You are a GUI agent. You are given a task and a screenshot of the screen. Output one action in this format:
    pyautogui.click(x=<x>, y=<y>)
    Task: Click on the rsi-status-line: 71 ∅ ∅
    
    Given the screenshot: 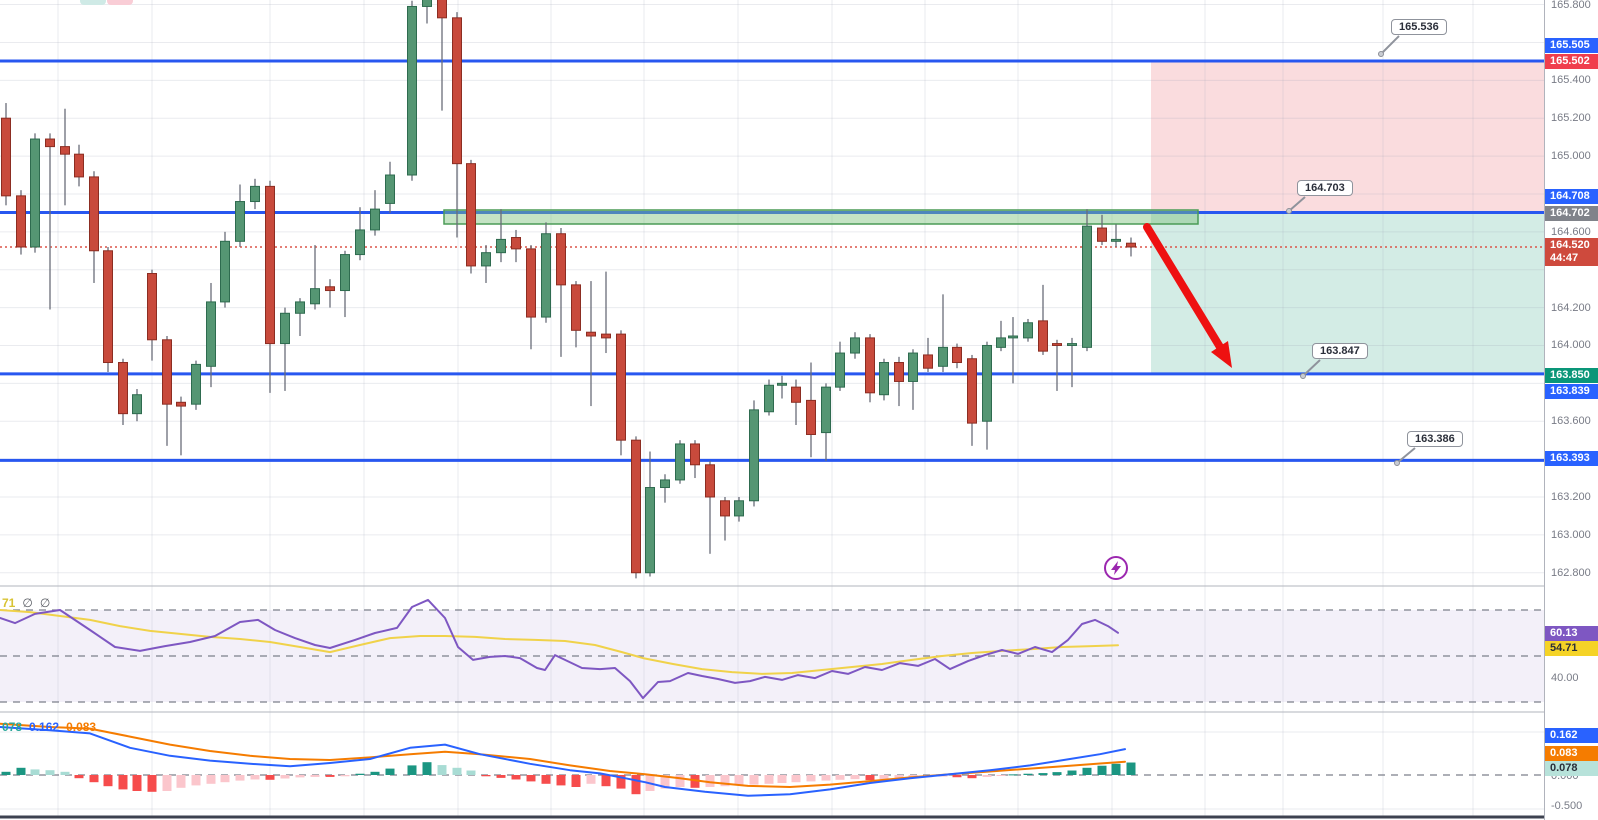 What is the action you would take?
    pyautogui.click(x=26, y=603)
    